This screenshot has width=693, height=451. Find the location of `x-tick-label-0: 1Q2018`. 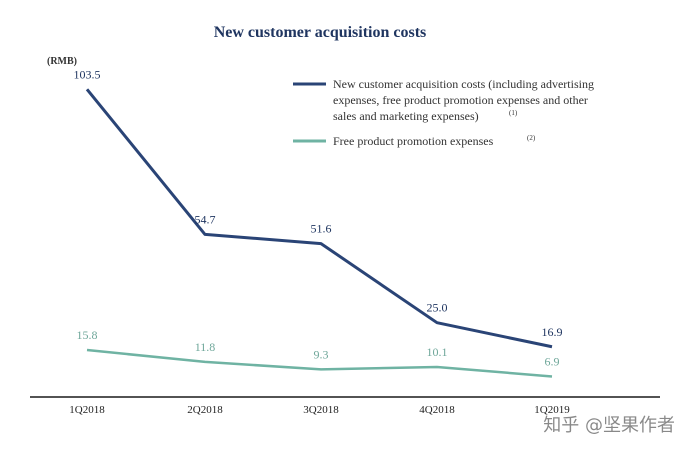

x-tick-label-0: 1Q2018 is located at coordinates (87, 410).